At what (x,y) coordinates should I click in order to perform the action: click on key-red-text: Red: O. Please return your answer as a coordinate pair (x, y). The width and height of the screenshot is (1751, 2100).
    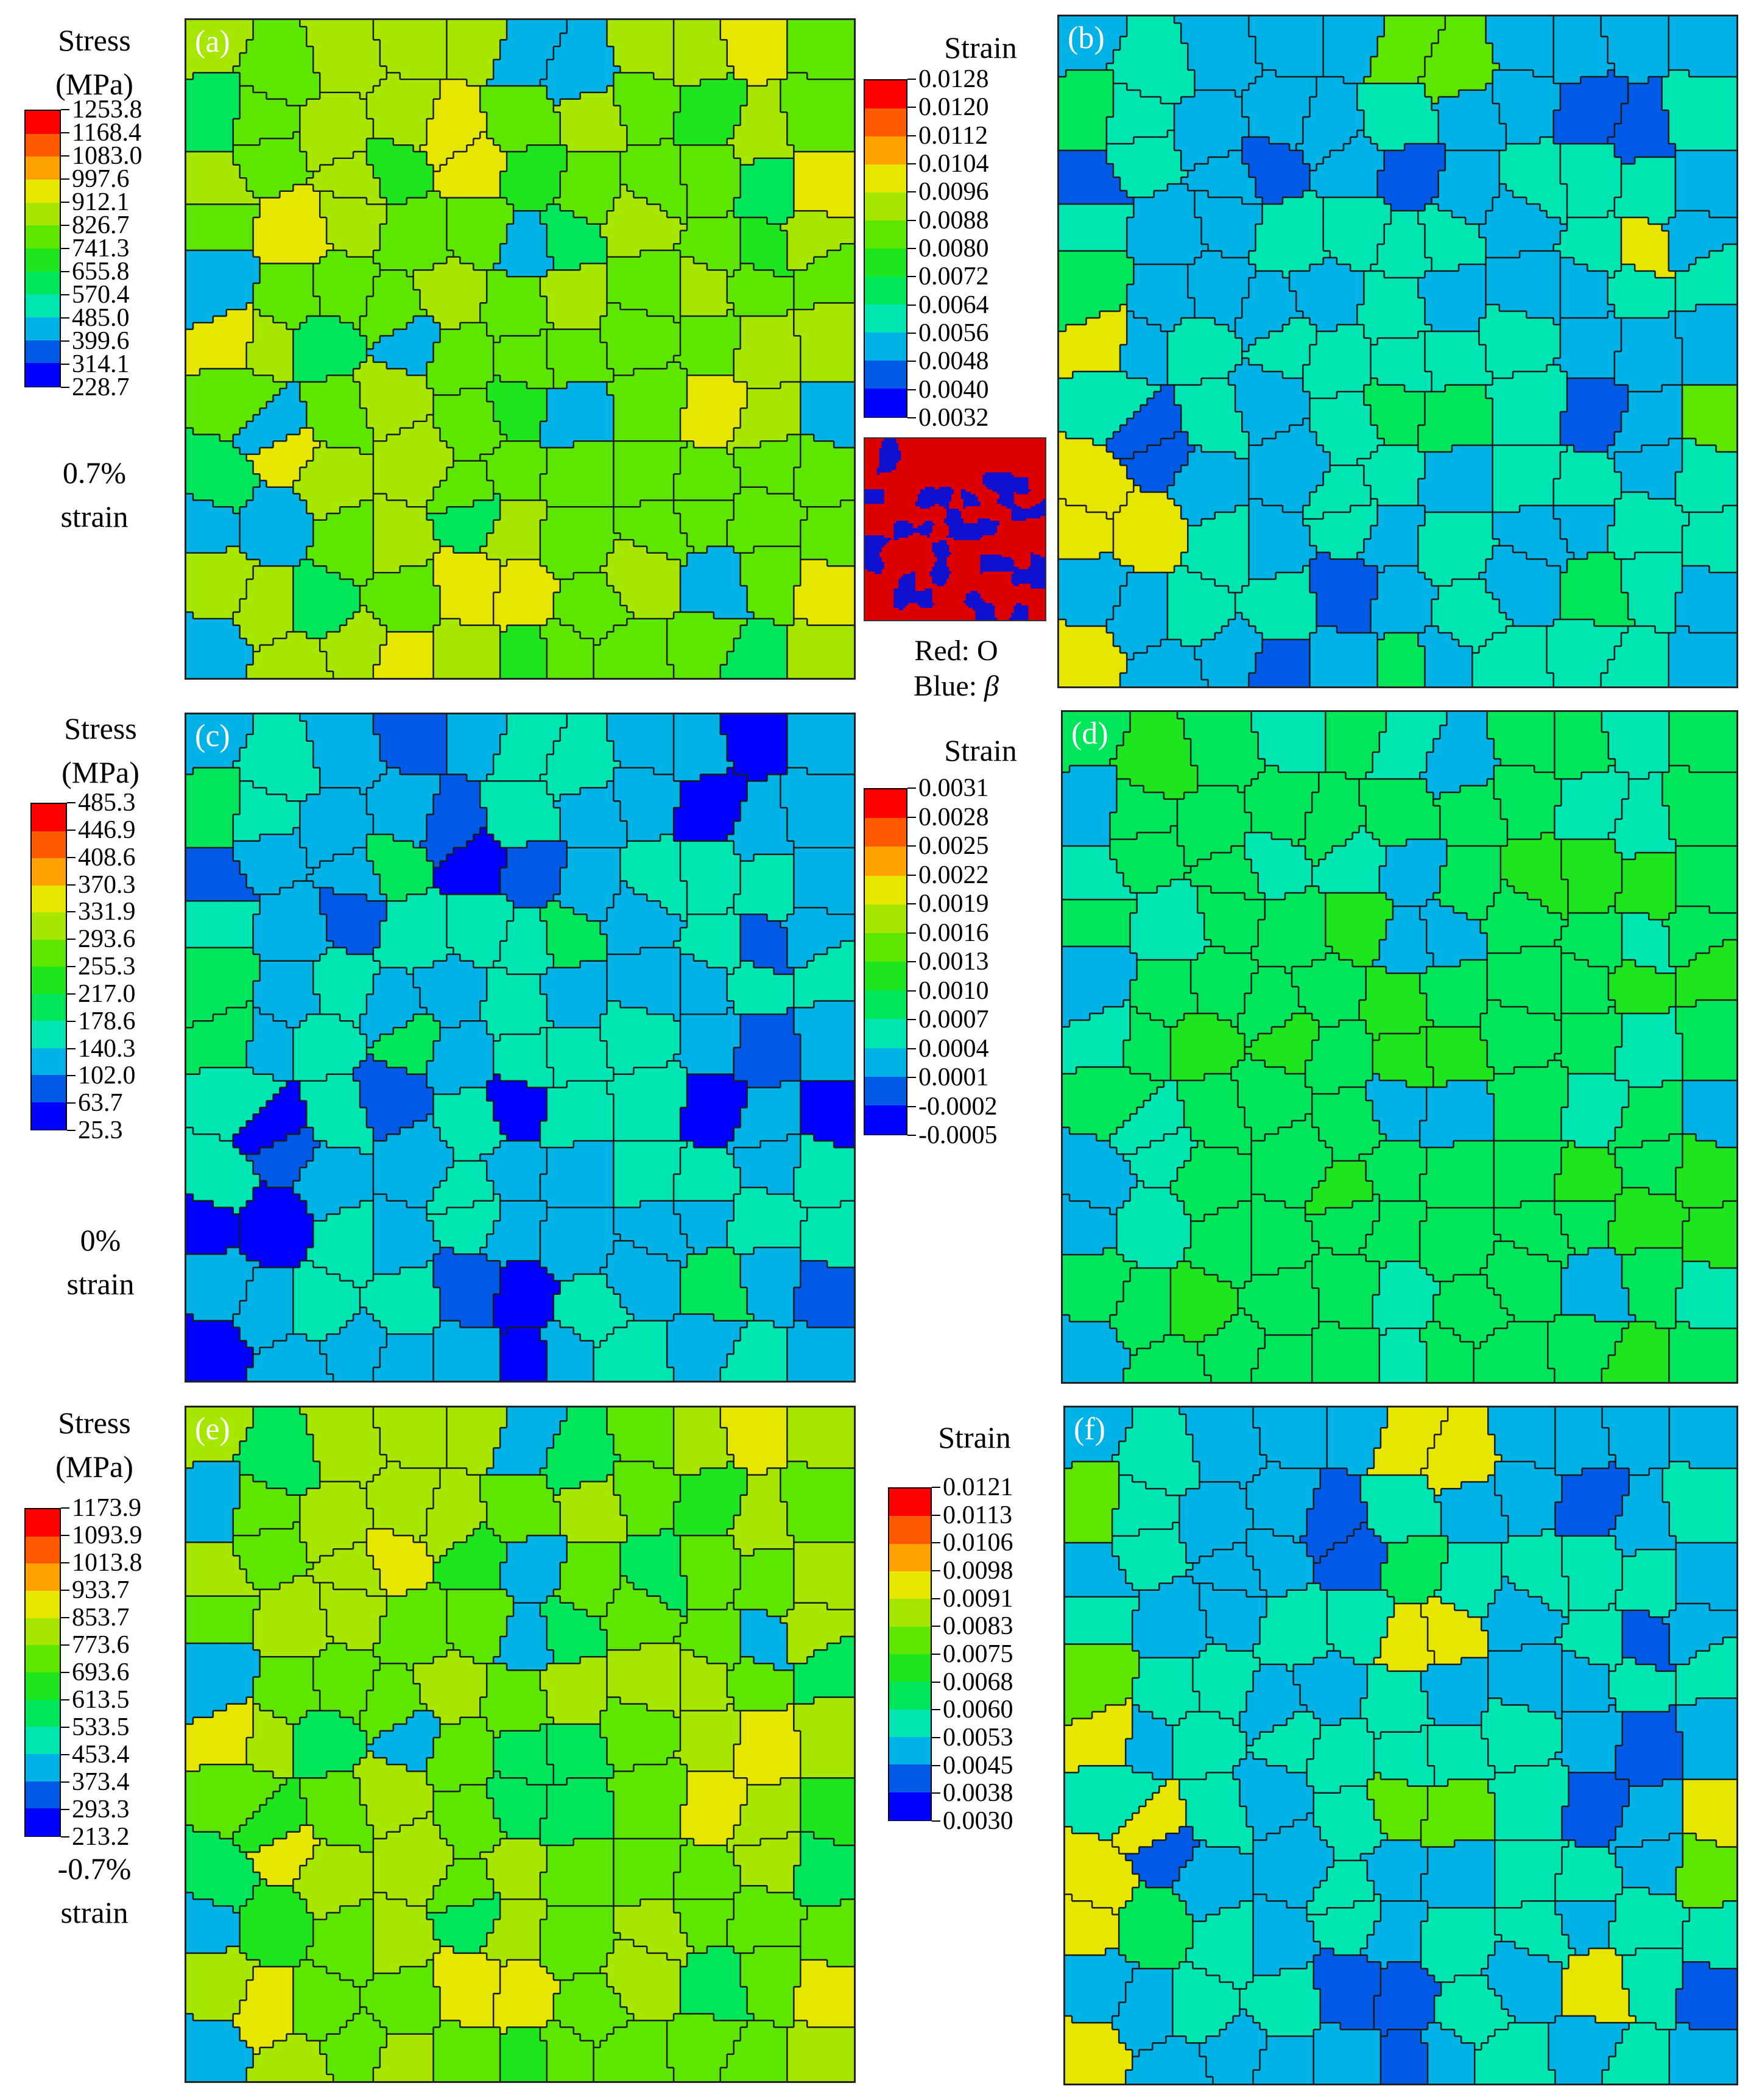
    Looking at the image, I should click on (956, 651).